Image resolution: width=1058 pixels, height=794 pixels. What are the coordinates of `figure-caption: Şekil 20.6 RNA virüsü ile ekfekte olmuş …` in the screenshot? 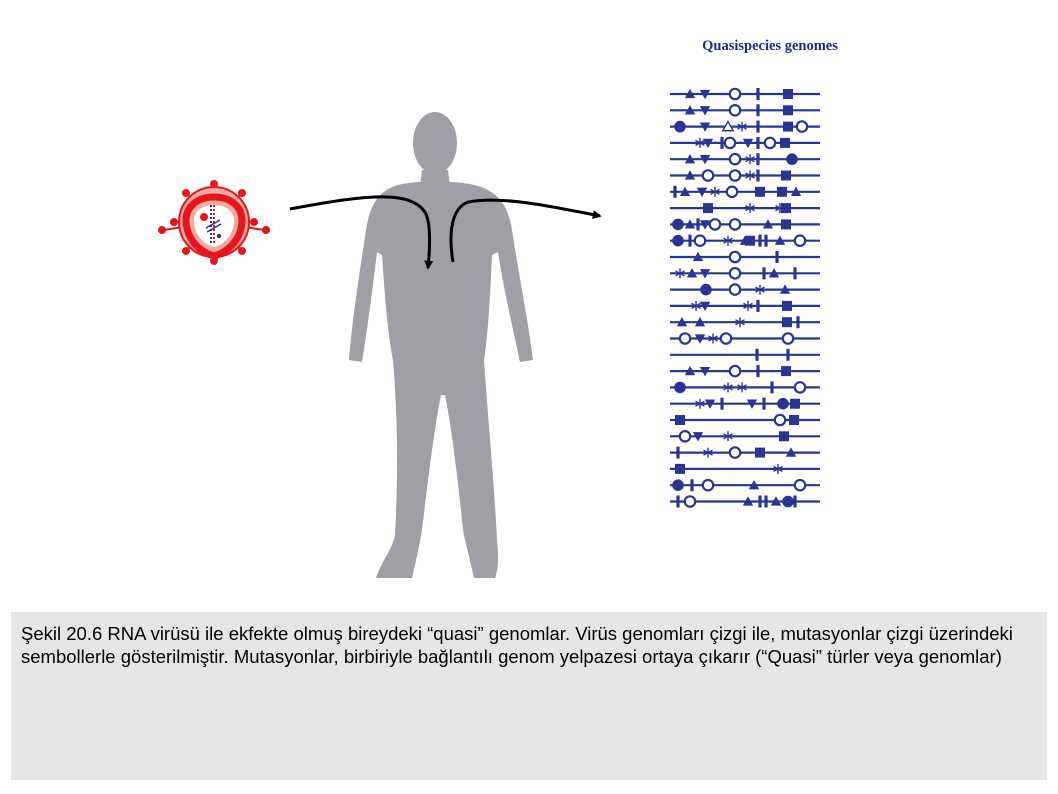 It's located at (517, 645).